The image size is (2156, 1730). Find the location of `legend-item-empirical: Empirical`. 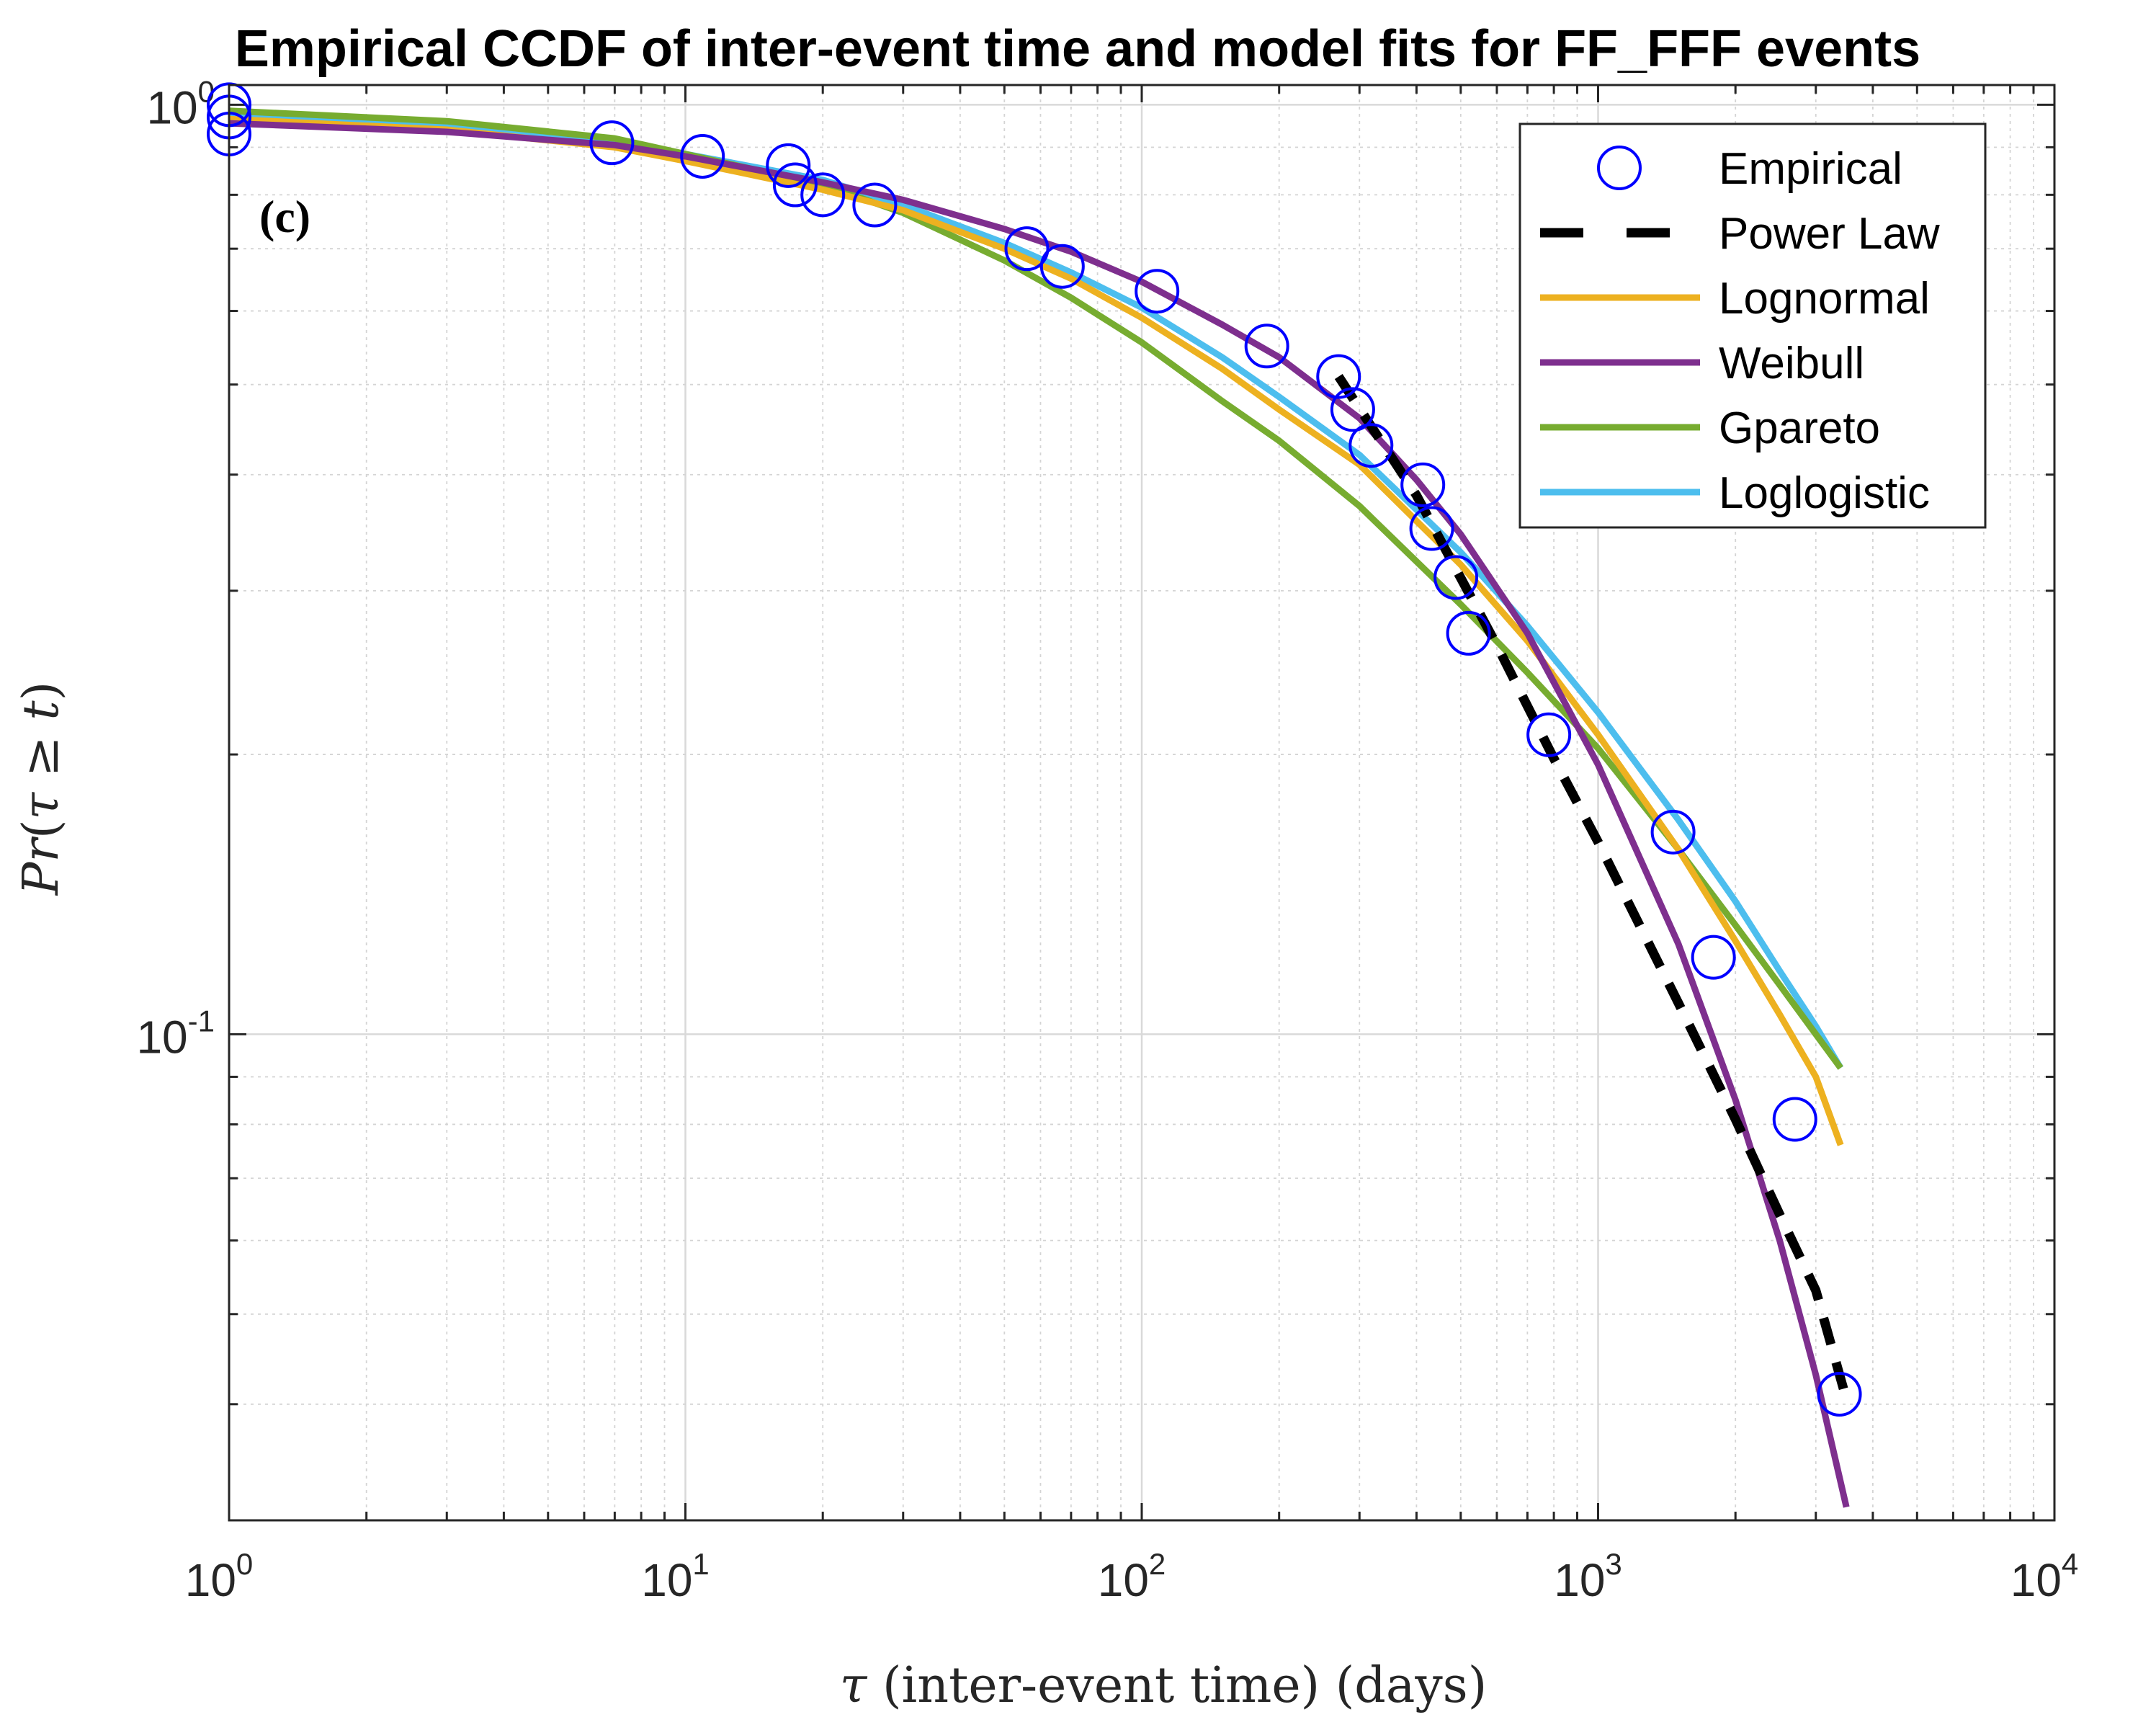

legend-item-empirical: Empirical is located at coordinates (1749, 169).